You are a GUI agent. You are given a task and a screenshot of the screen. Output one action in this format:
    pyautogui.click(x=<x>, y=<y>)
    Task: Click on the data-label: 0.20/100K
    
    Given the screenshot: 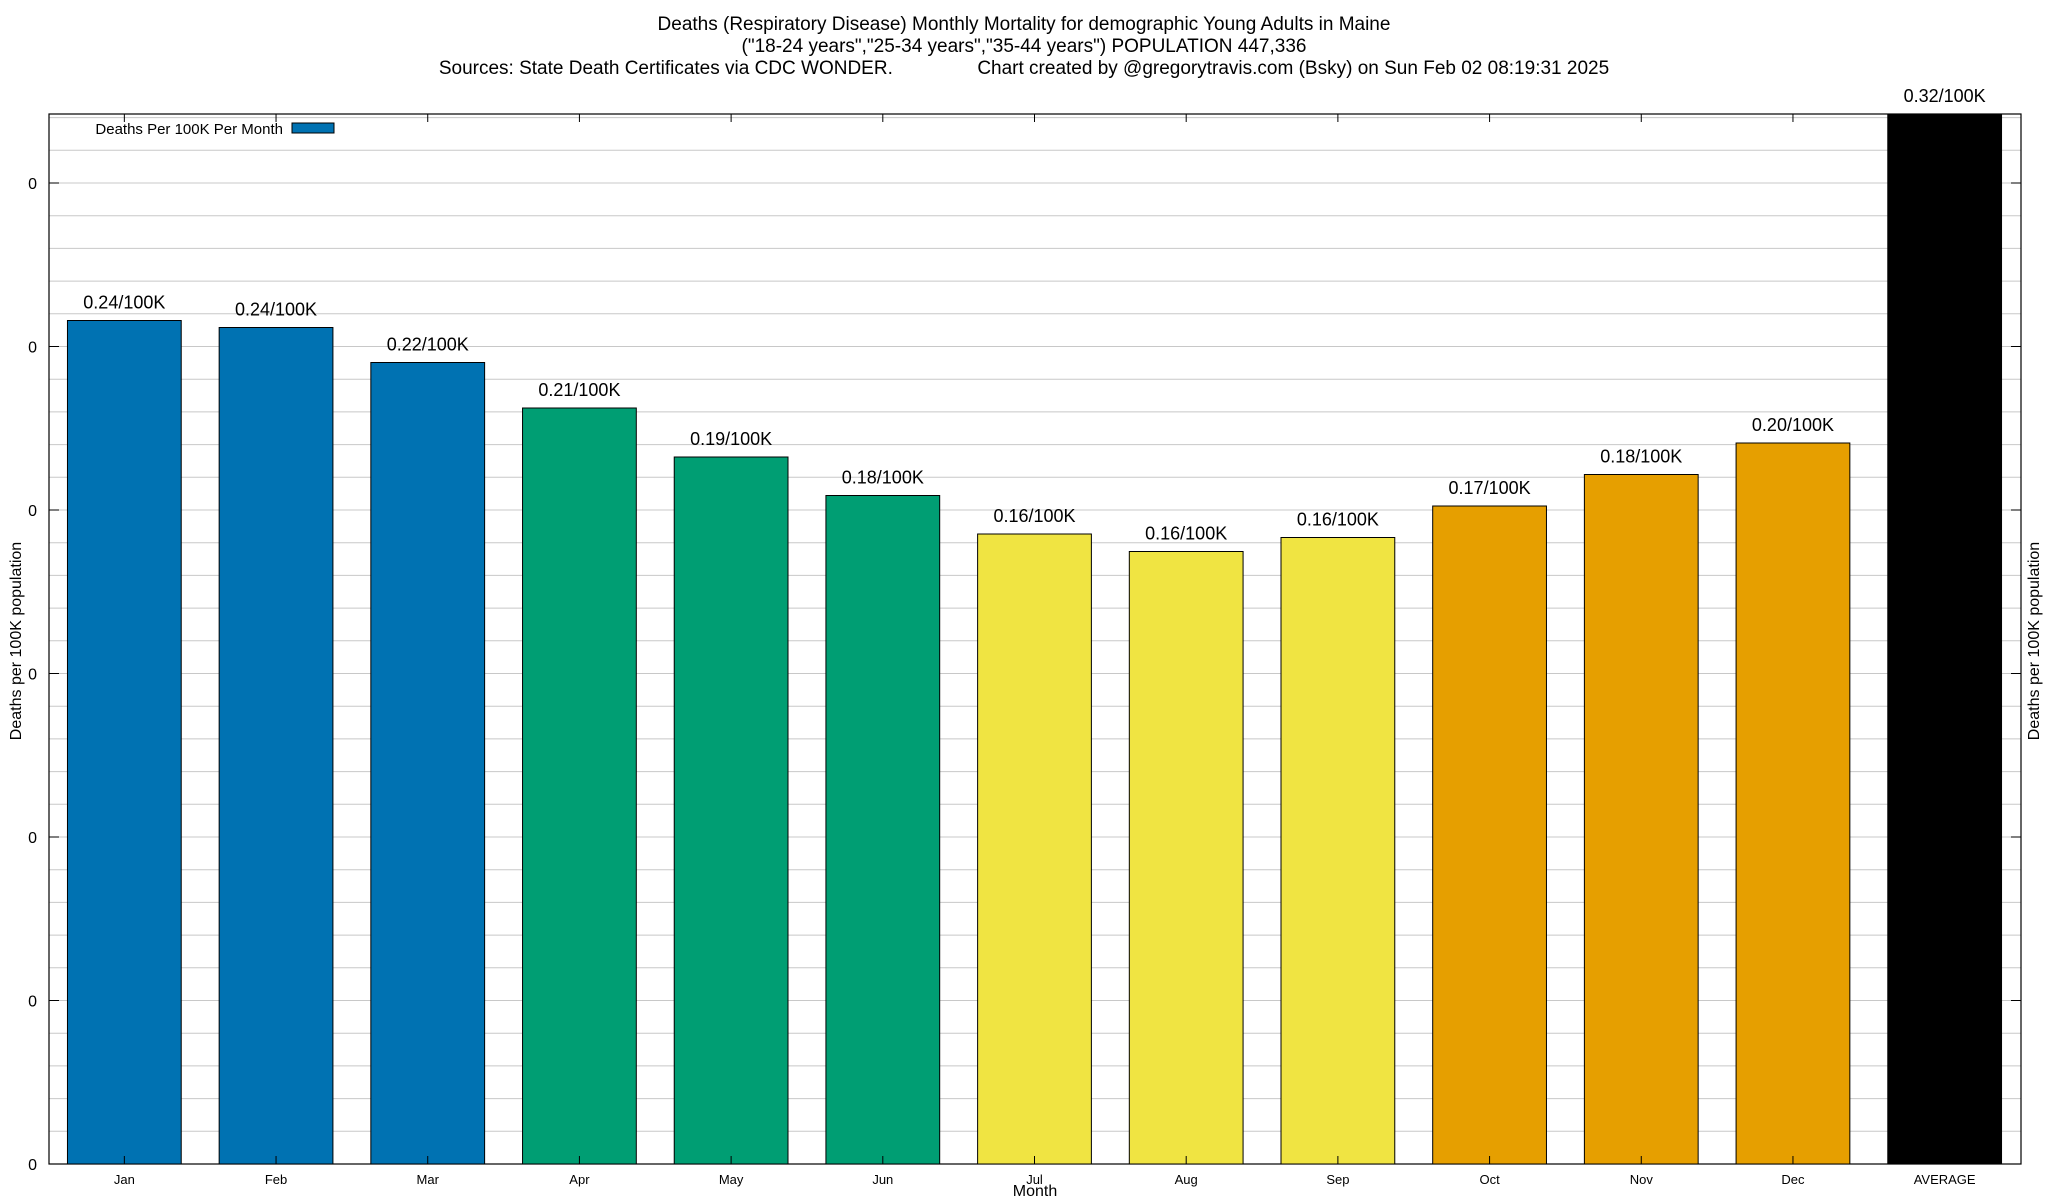 What is the action you would take?
    pyautogui.click(x=1793, y=425)
    